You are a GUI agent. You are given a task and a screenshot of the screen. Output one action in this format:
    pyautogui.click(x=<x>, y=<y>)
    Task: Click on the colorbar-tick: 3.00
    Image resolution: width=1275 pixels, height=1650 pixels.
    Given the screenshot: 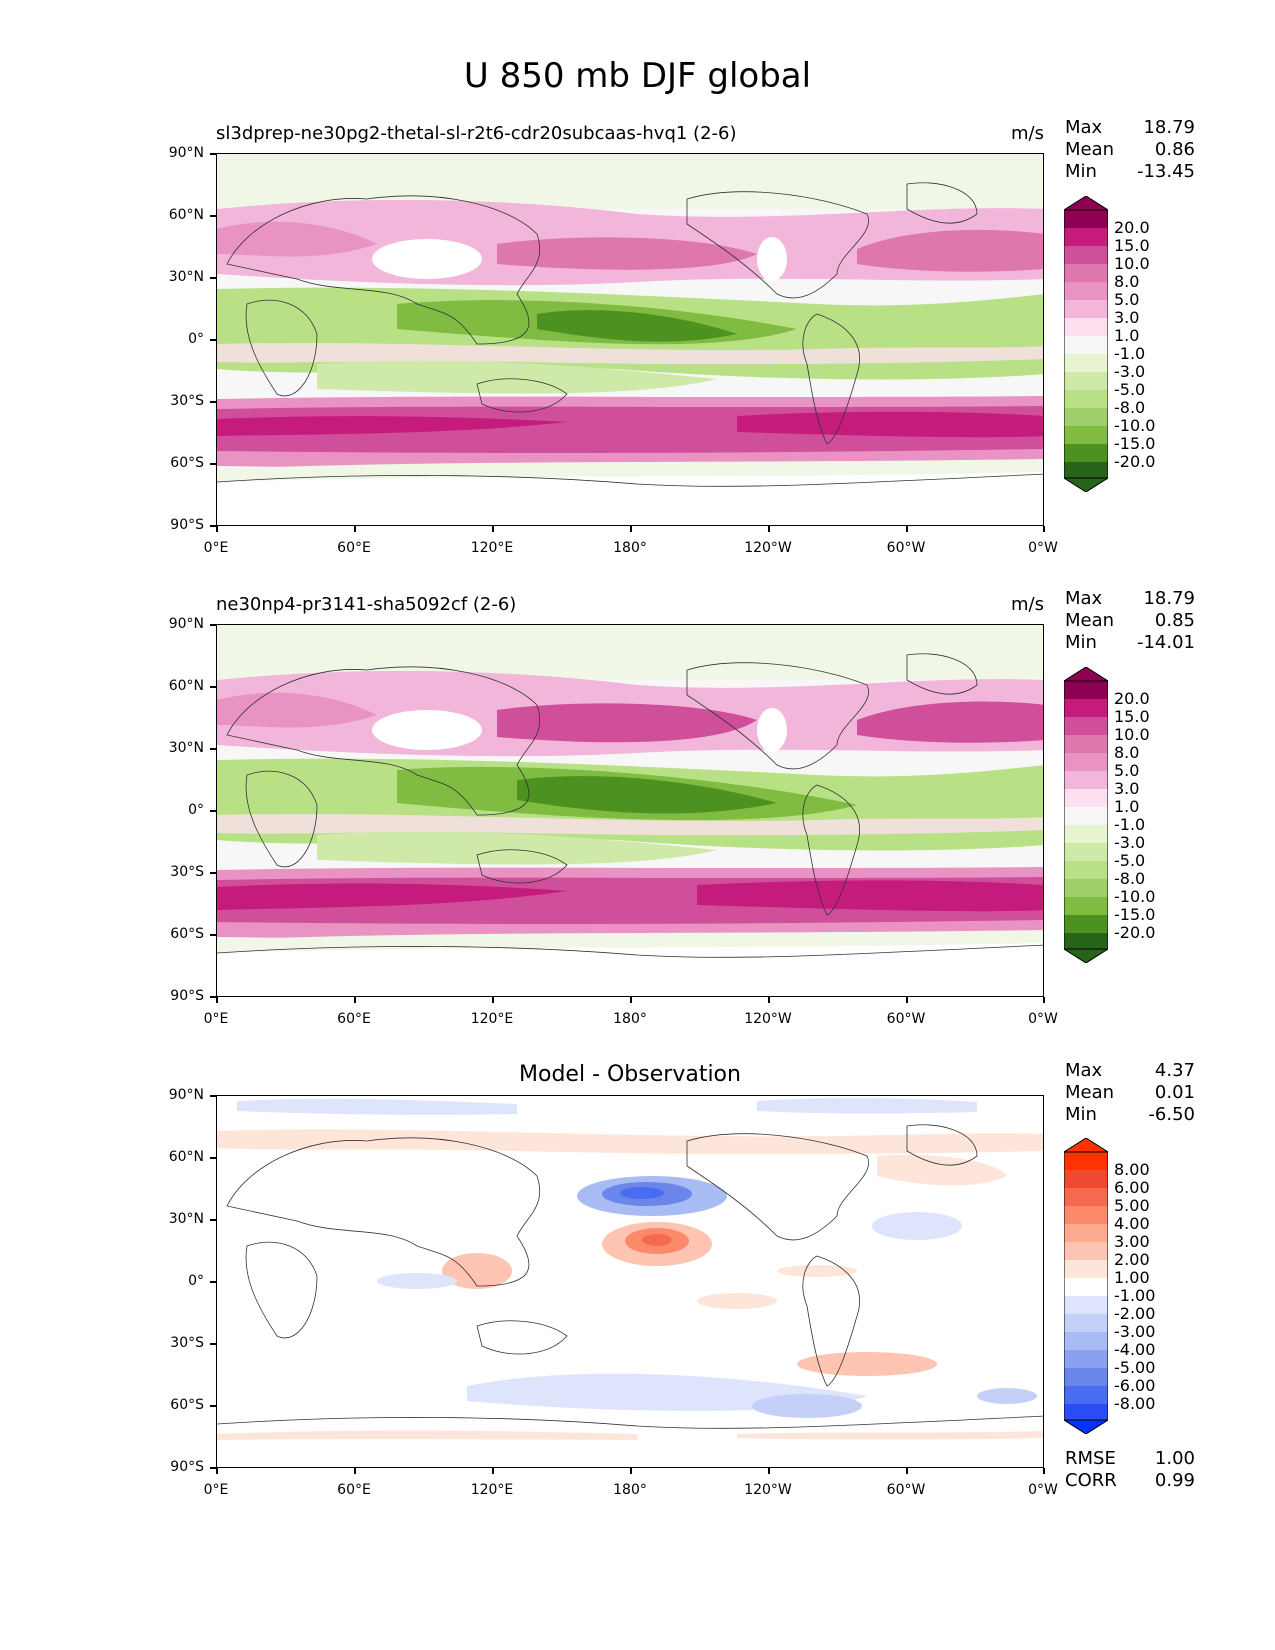 What is the action you would take?
    pyautogui.click(x=1132, y=1241)
    